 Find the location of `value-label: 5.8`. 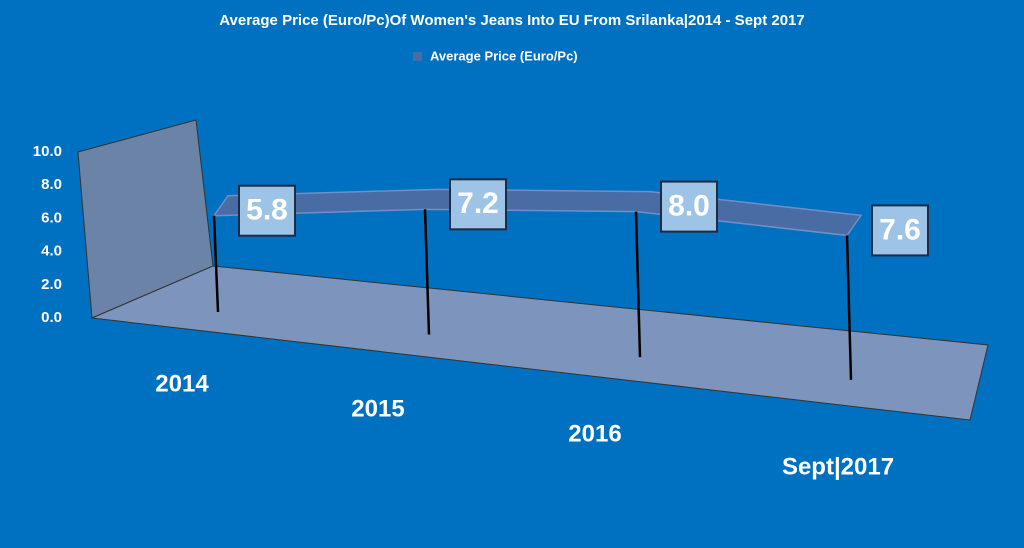

value-label: 5.8 is located at coordinates (267, 210).